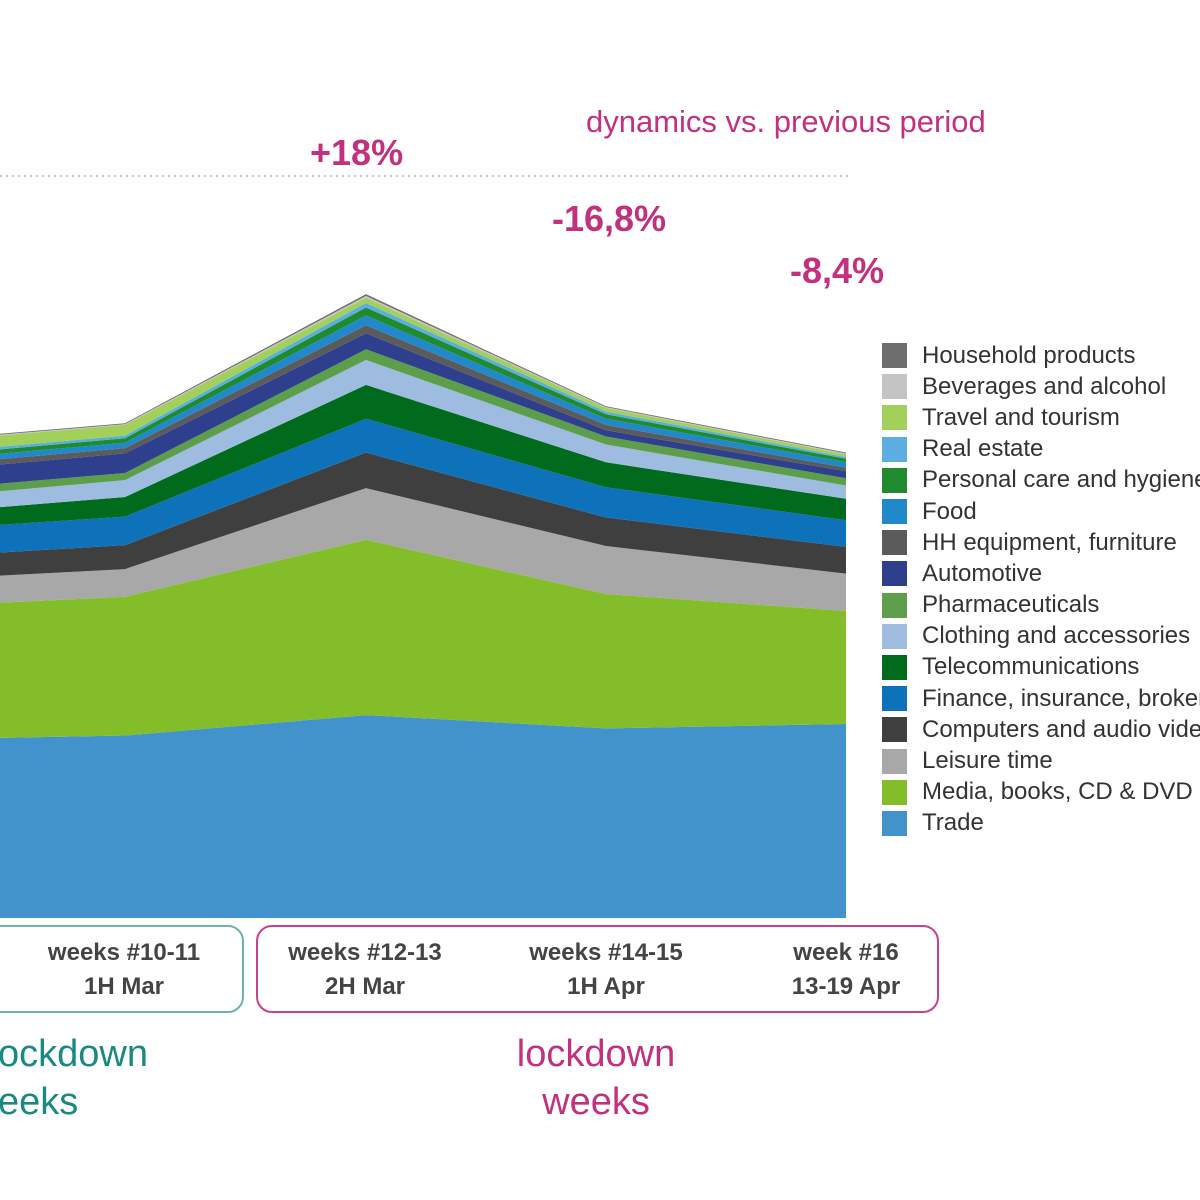  I want to click on legend-item: Travel and tourism, so click(1041, 417).